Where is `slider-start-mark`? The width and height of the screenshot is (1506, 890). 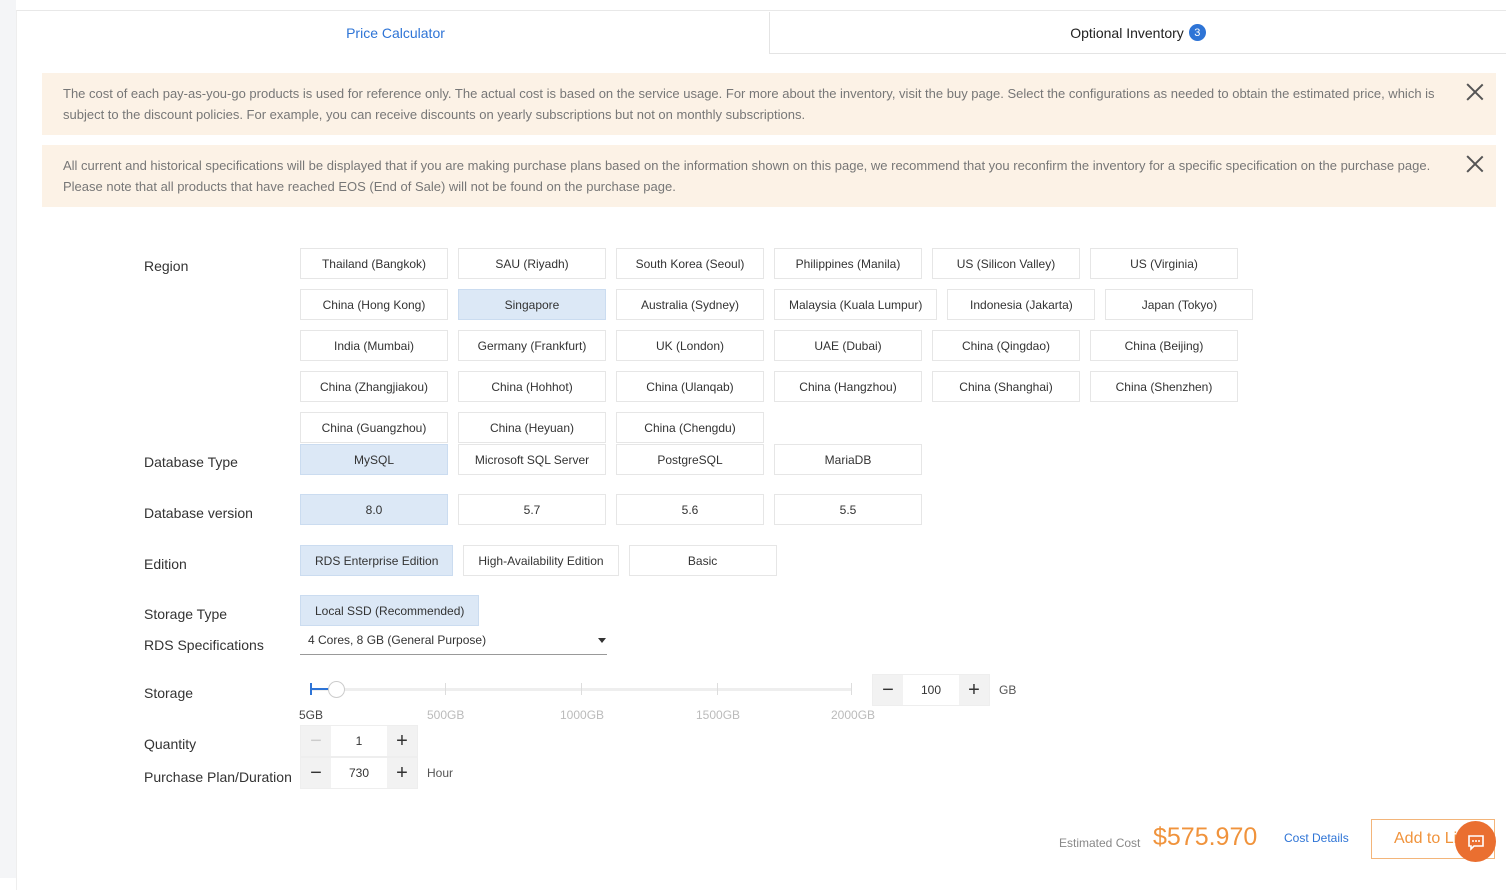 slider-start-mark is located at coordinates (311, 689).